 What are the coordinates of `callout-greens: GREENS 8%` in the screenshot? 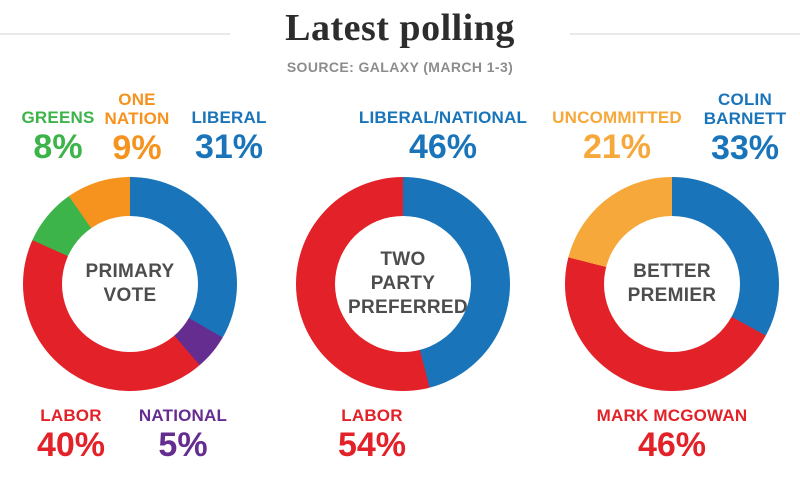 It's located at (58, 137).